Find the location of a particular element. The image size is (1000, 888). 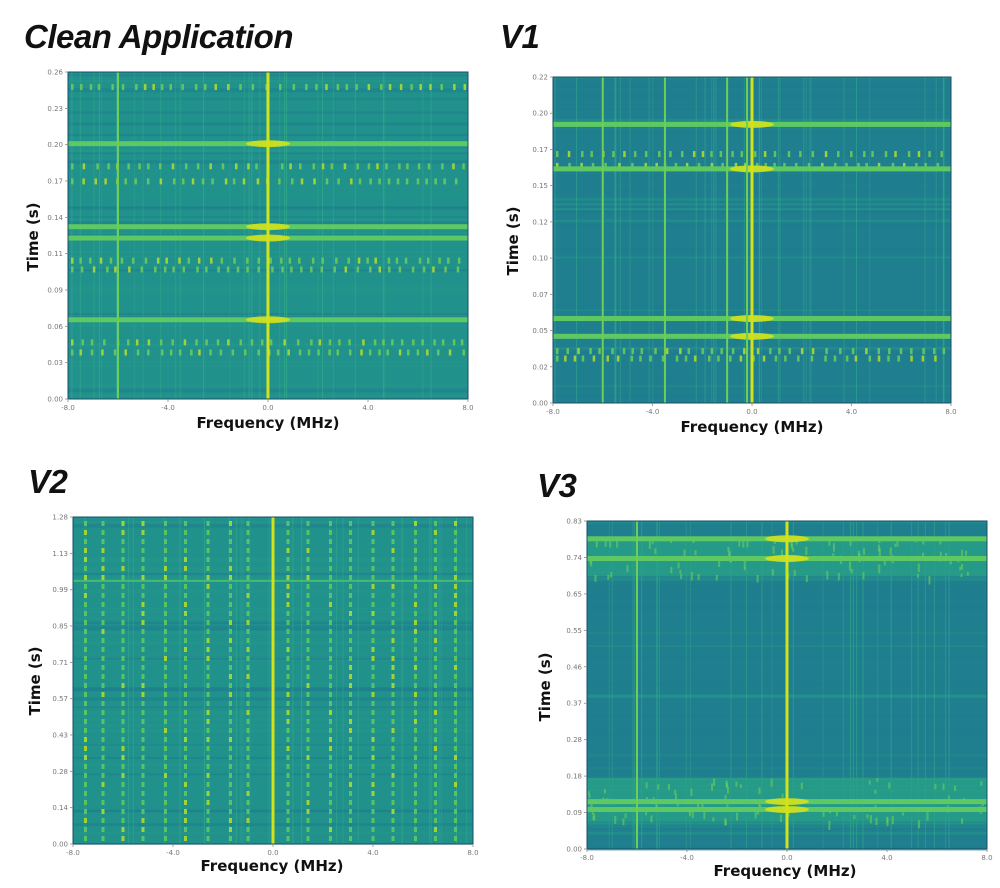

y-tick-label: 0.20 is located at coordinates (55, 145).